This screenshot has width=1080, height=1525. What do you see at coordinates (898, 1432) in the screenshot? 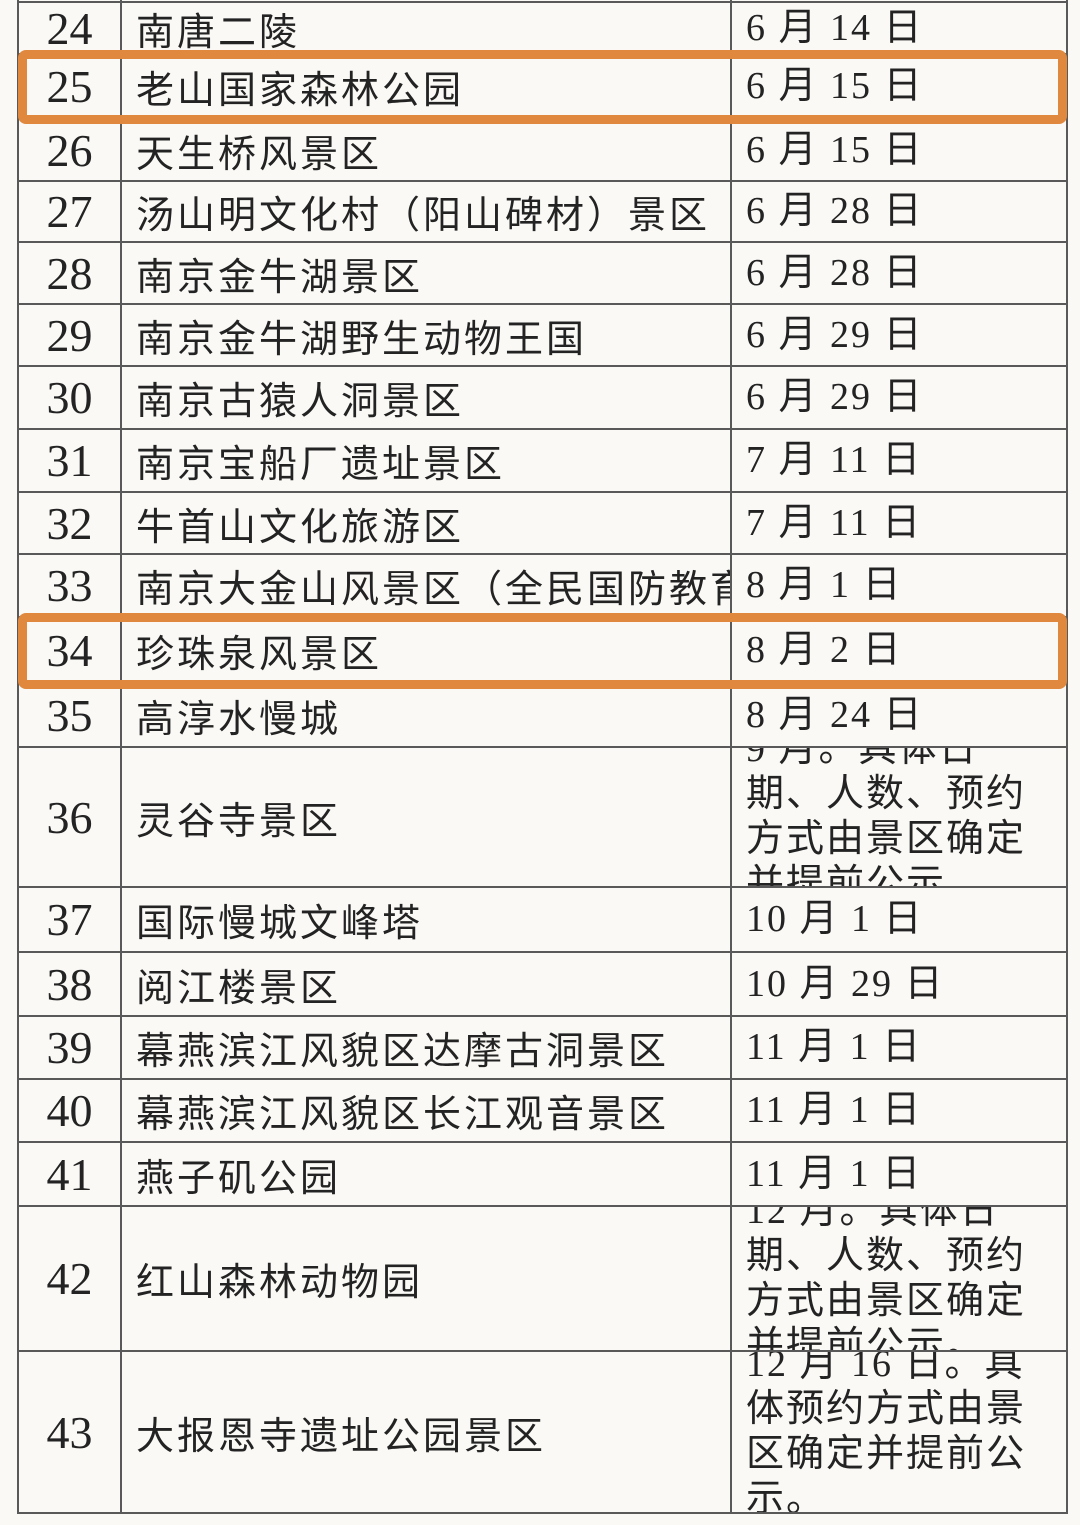
I see `open-date-cell: 12 月 16 日。具体预约方式由景区确定并提前公示。` at bounding box center [898, 1432].